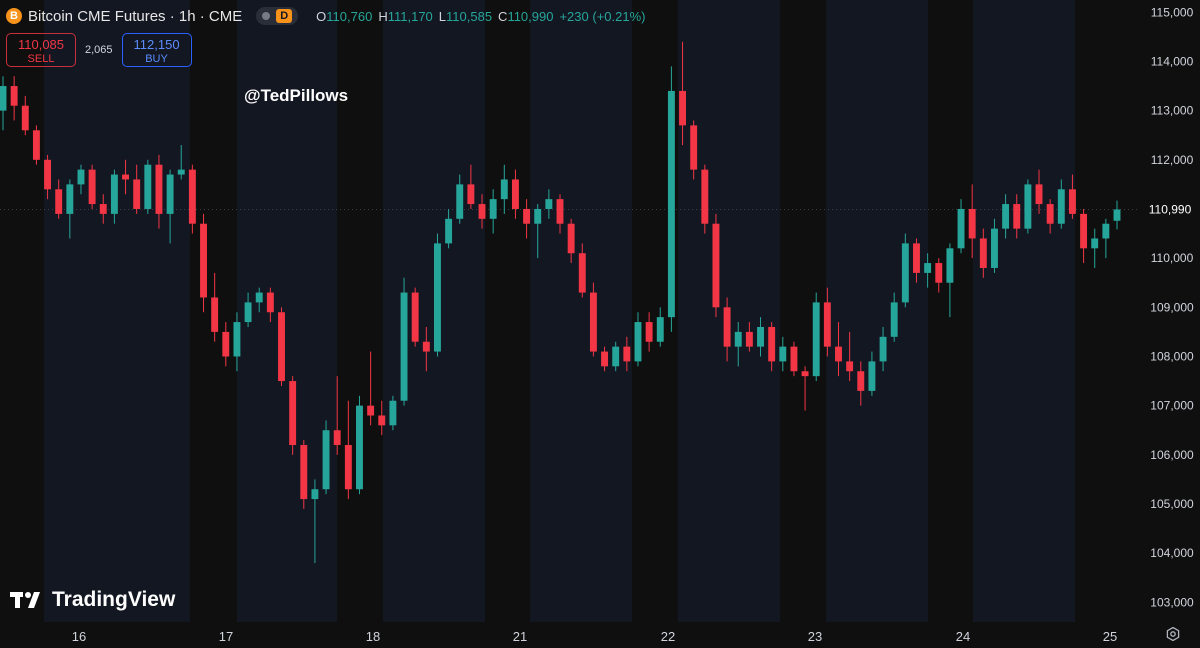  I want to click on author-watermark: @TedPillows, so click(296, 95).